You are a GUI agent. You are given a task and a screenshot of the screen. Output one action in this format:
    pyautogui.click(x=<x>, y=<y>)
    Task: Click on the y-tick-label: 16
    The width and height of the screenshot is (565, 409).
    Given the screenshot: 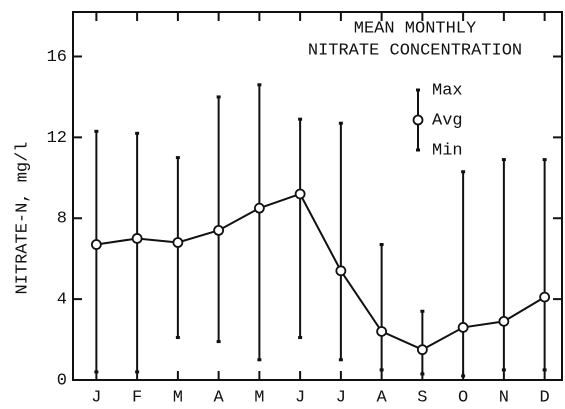 What is the action you would take?
    pyautogui.click(x=57, y=57)
    